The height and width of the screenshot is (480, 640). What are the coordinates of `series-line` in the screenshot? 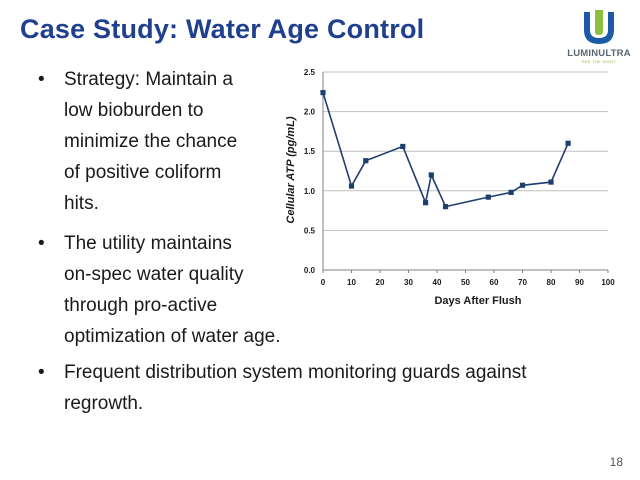 It's located at (445, 150).